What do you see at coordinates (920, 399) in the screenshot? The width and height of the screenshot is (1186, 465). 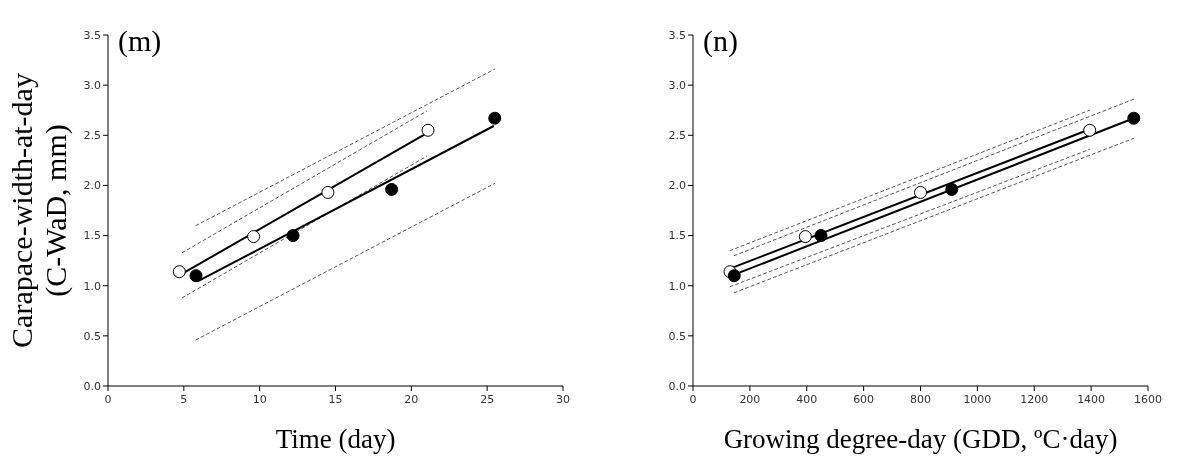 I see `x-tick-label: 800` at bounding box center [920, 399].